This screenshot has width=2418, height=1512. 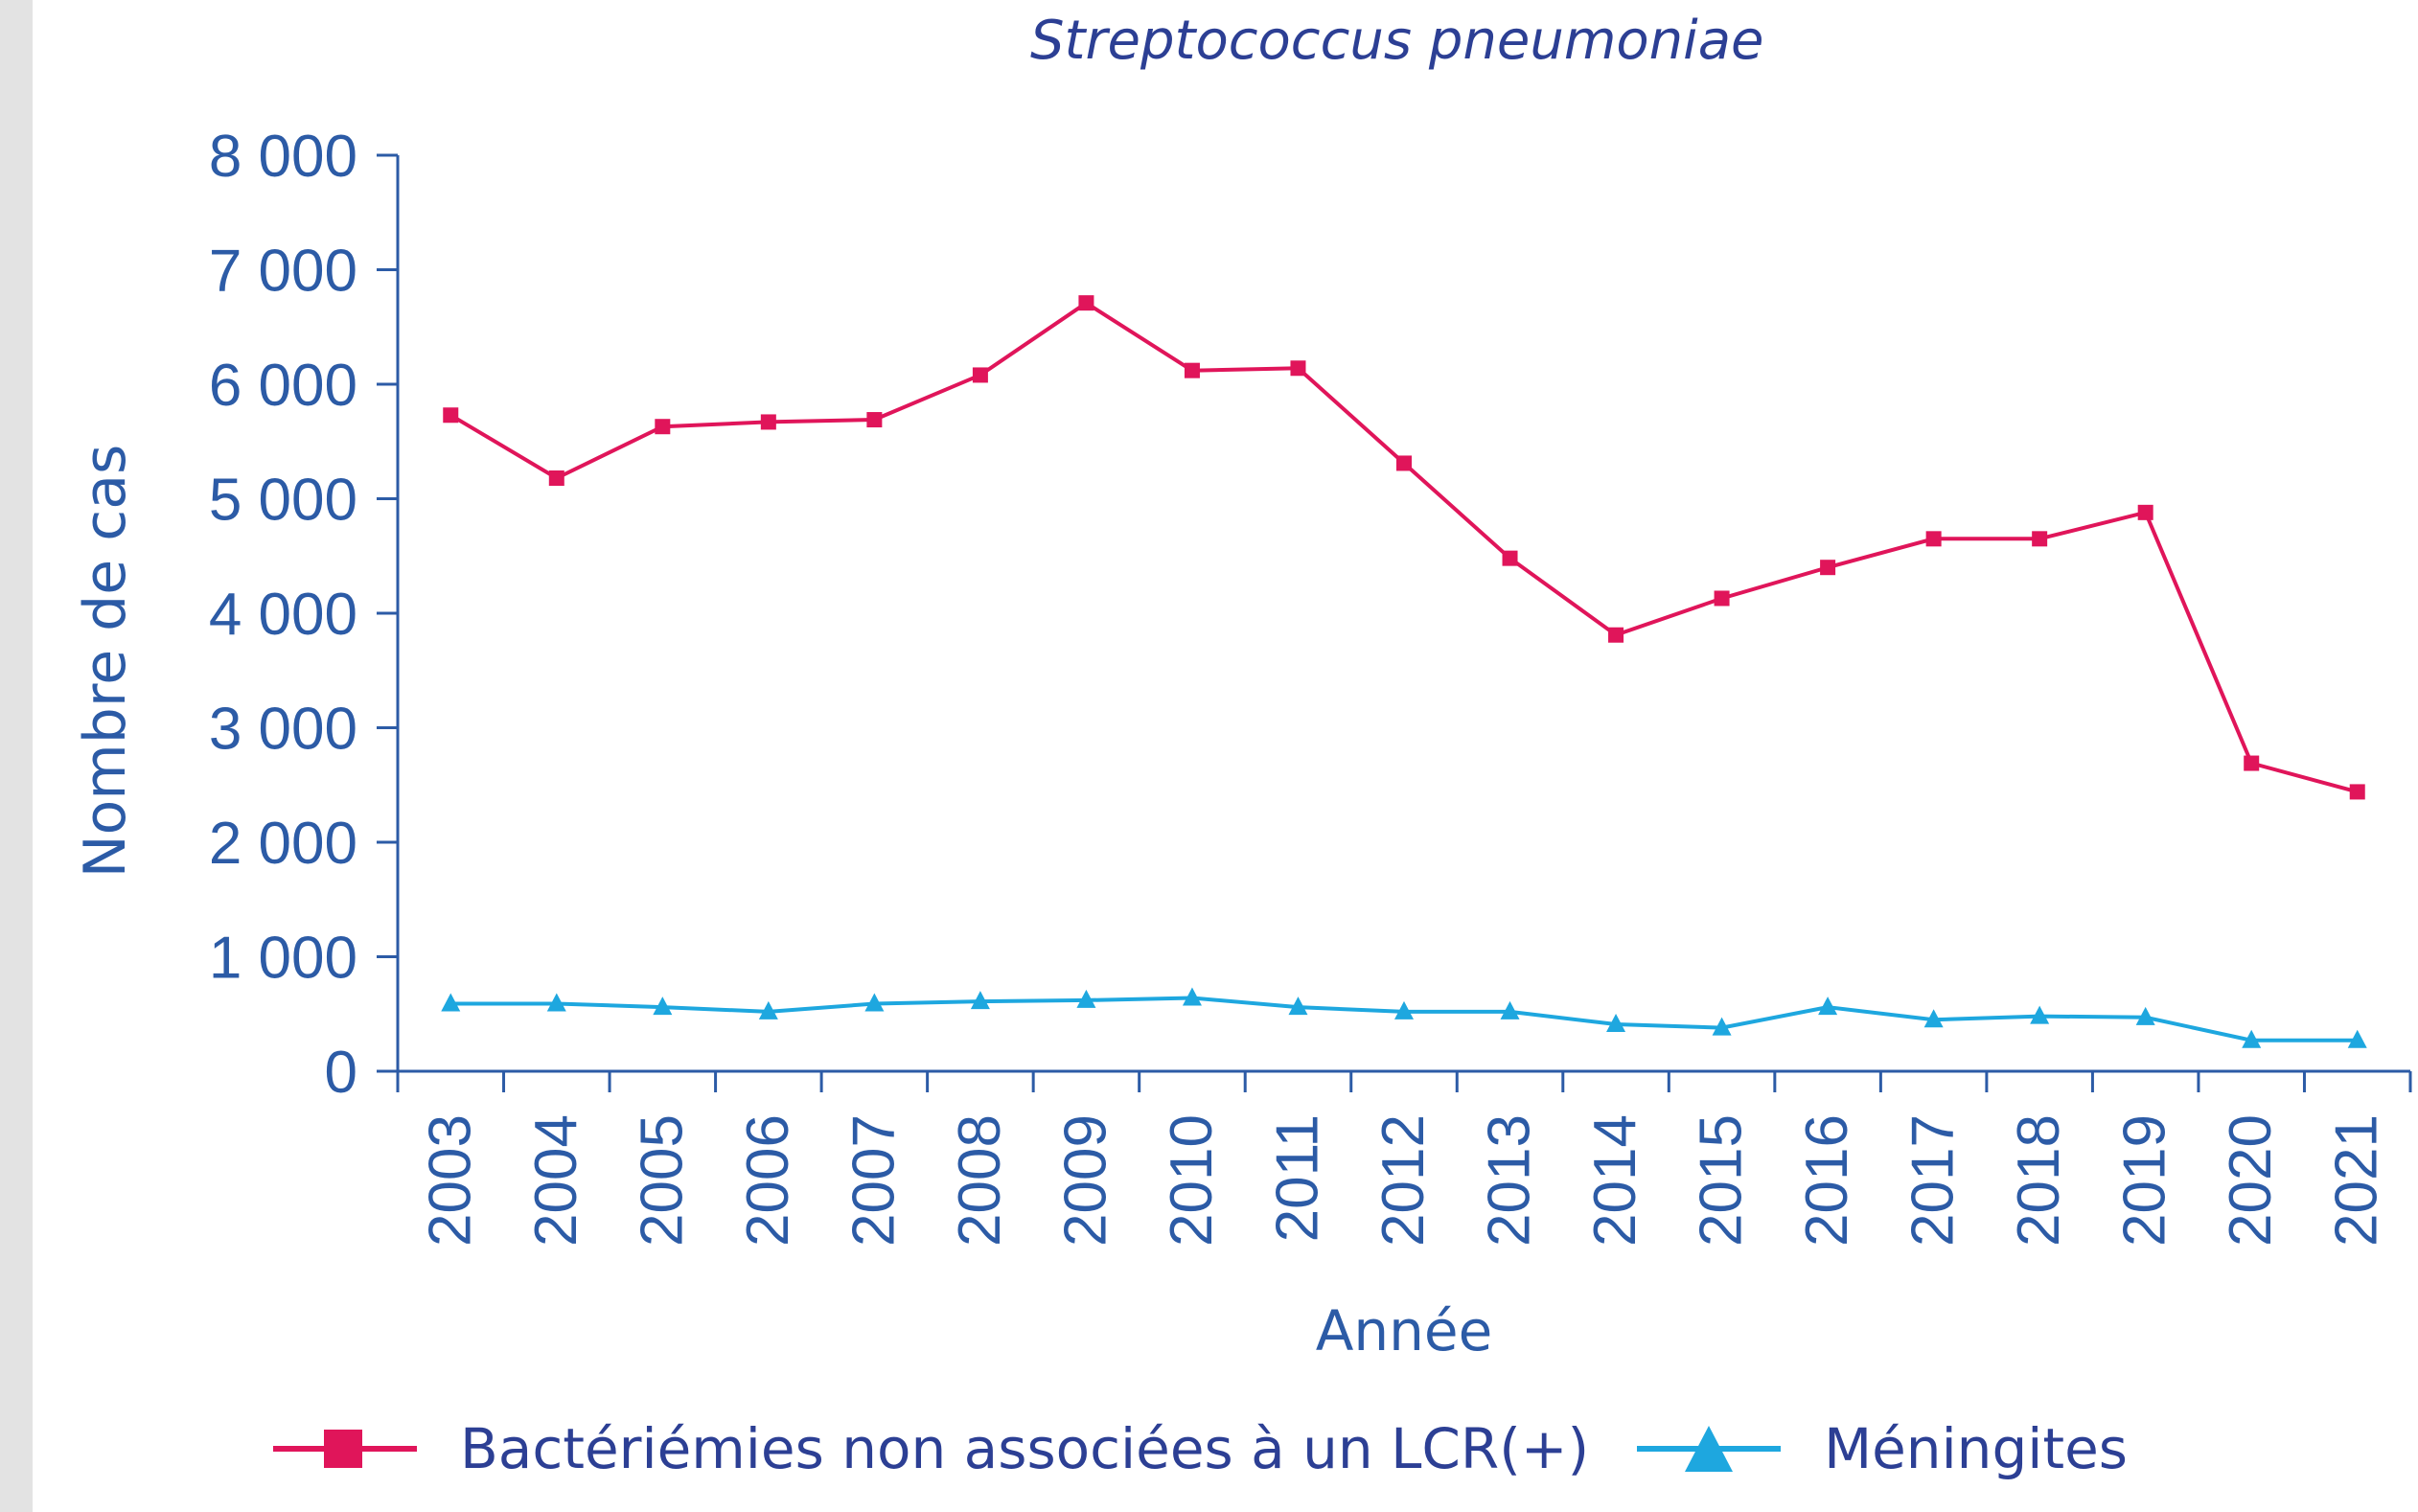 I want to click on y-tick-label: 3 000, so click(x=283, y=730).